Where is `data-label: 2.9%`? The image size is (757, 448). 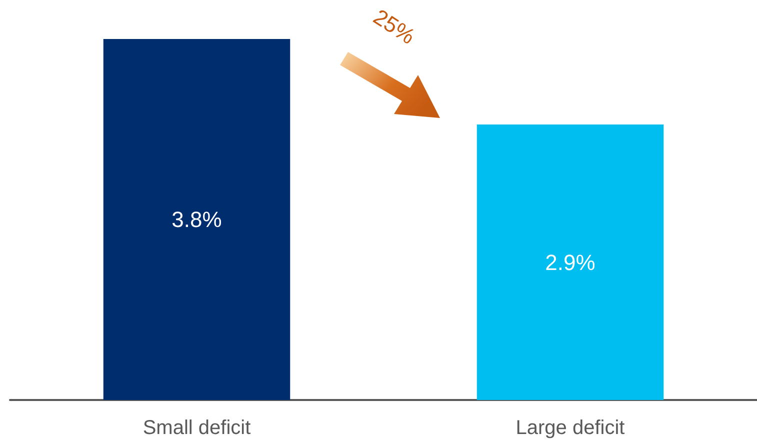
data-label: 2.9% is located at coordinates (570, 262).